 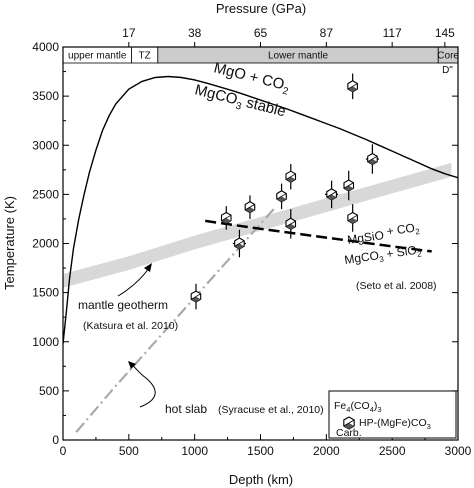 I want to click on mantle-geotherm-label: mantle geotherm, so click(x=123, y=305).